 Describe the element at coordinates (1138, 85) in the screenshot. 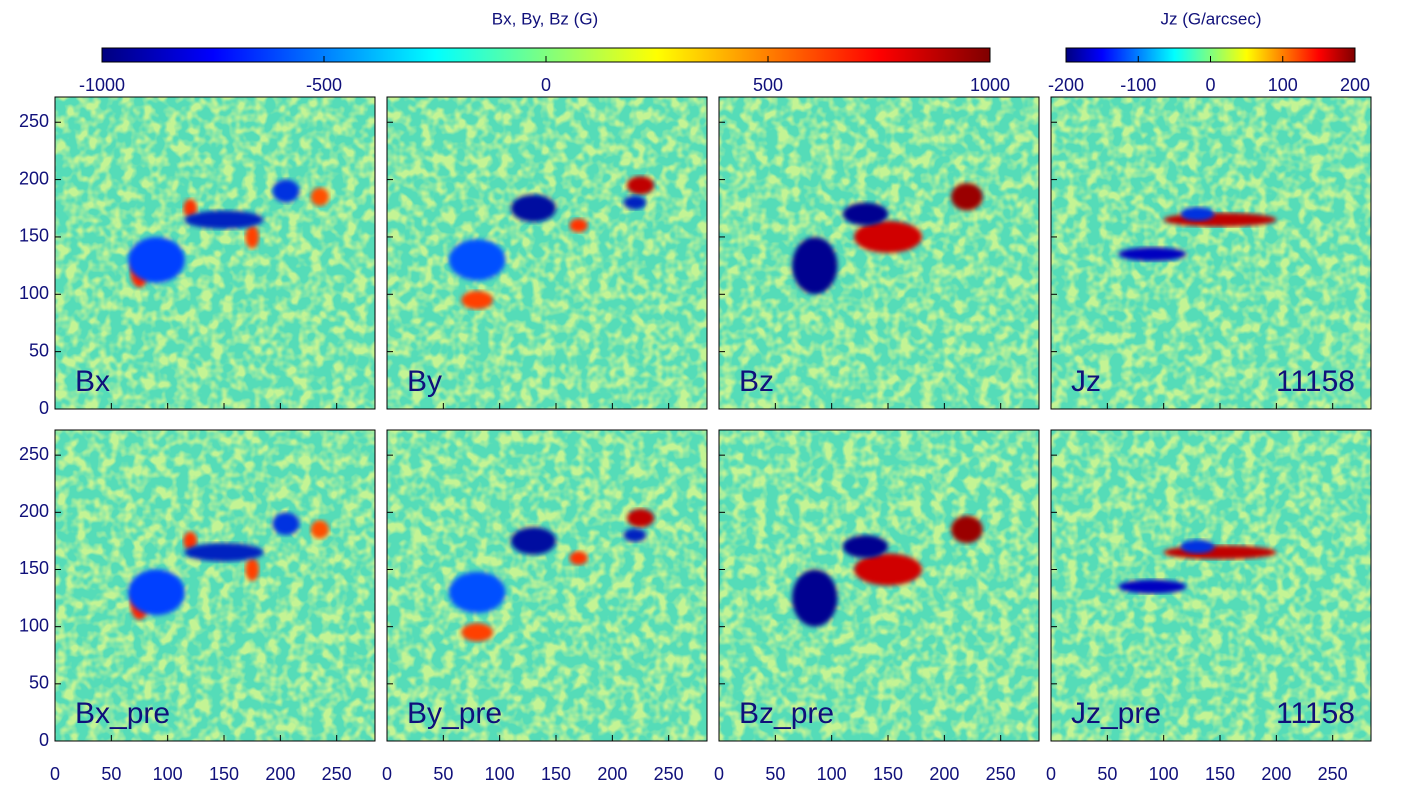

I see `colorbar-tick-label: -100` at that location.